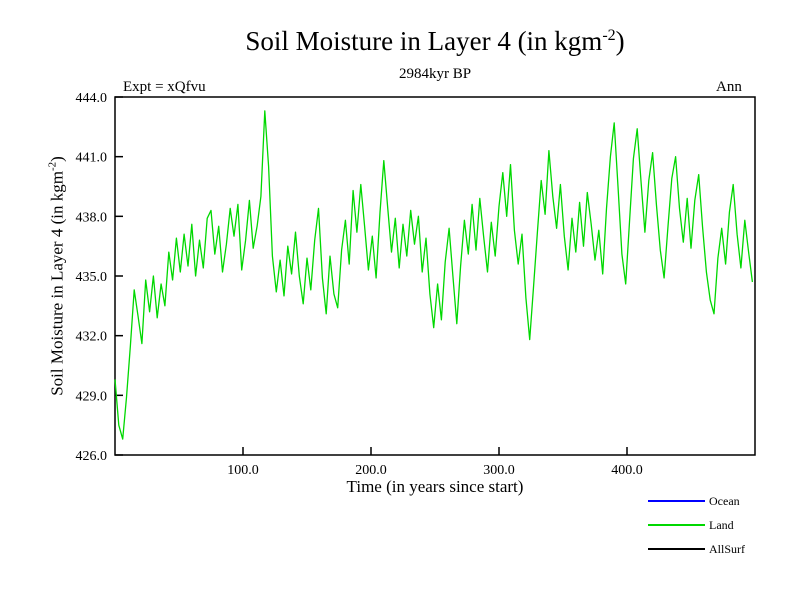  I want to click on legend-label-ocean: Ocean, so click(724, 500).